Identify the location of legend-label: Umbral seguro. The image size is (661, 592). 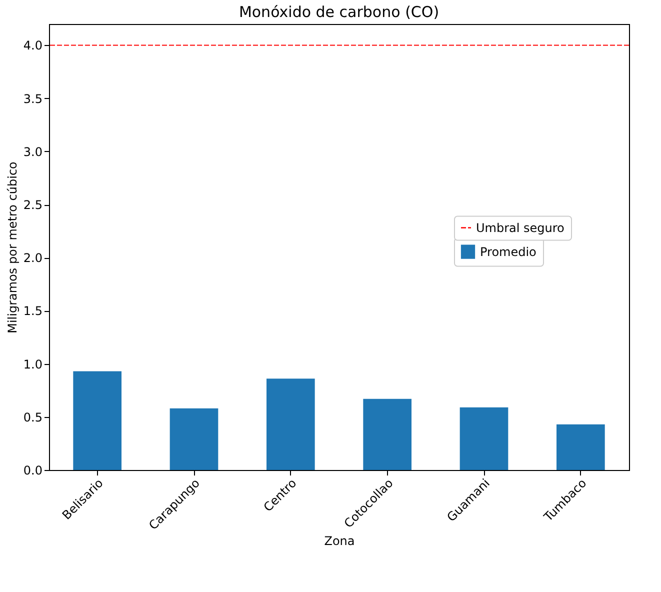
(520, 227).